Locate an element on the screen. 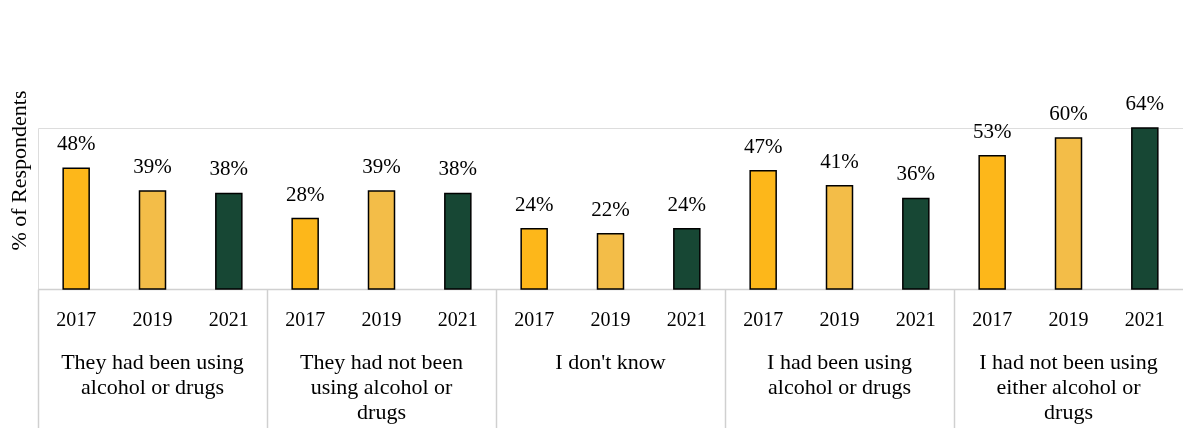  data-label: 53% is located at coordinates (992, 130).